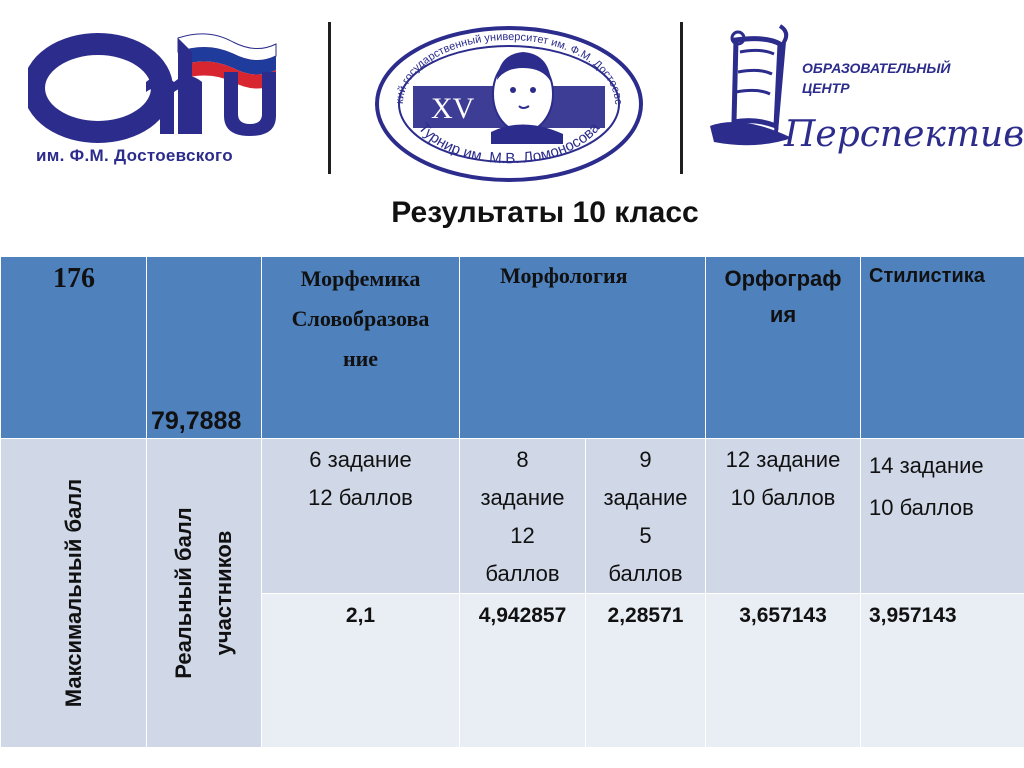 The height and width of the screenshot is (768, 1024). I want to click on header-orfografiya-line: Орфограф, so click(783, 278).